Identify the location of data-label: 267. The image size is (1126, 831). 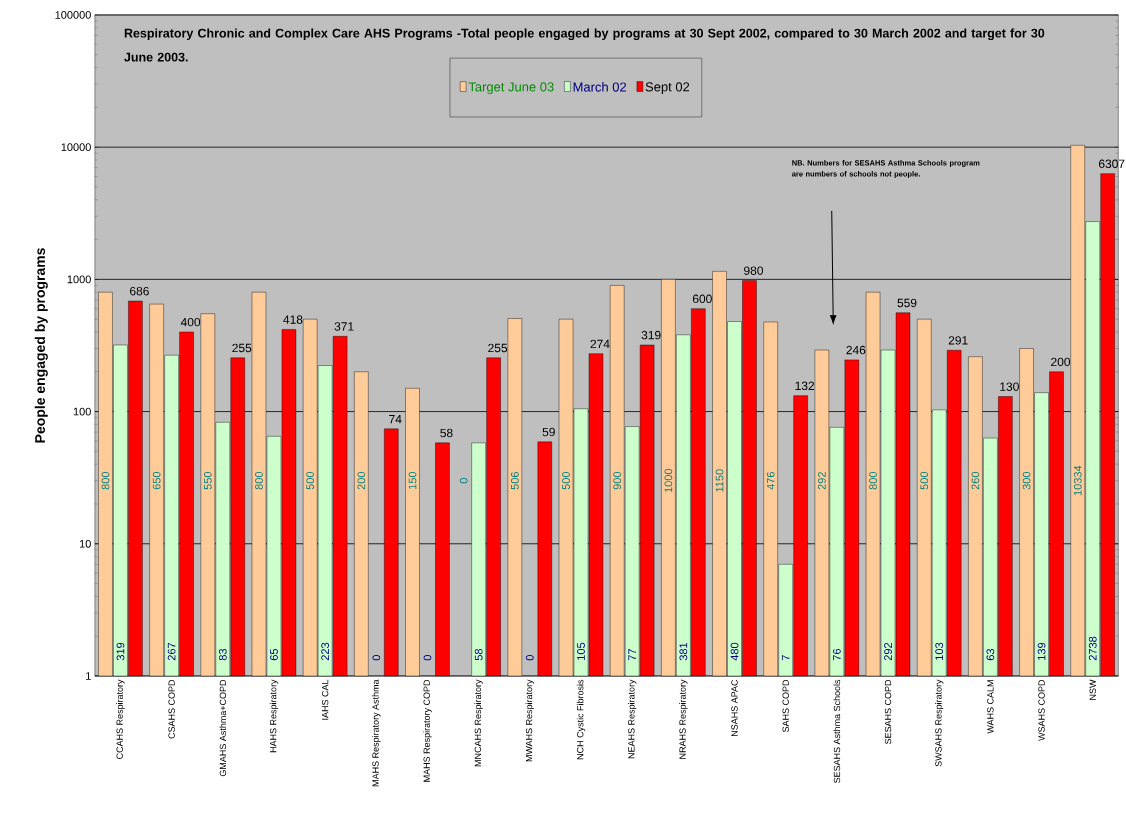
(171, 652).